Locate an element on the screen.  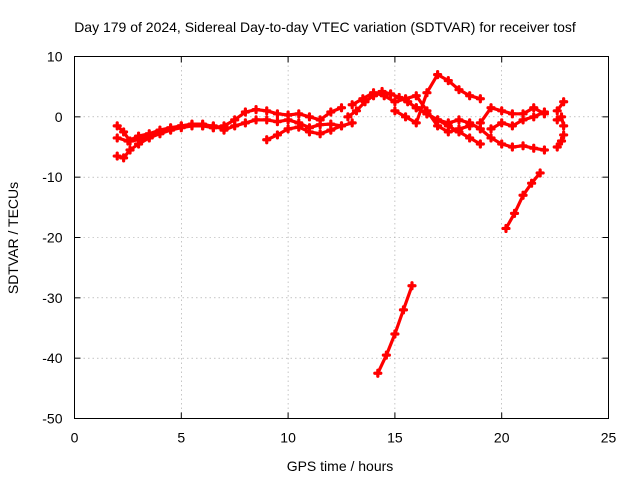
y-tick-label: -20 is located at coordinates (52, 238).